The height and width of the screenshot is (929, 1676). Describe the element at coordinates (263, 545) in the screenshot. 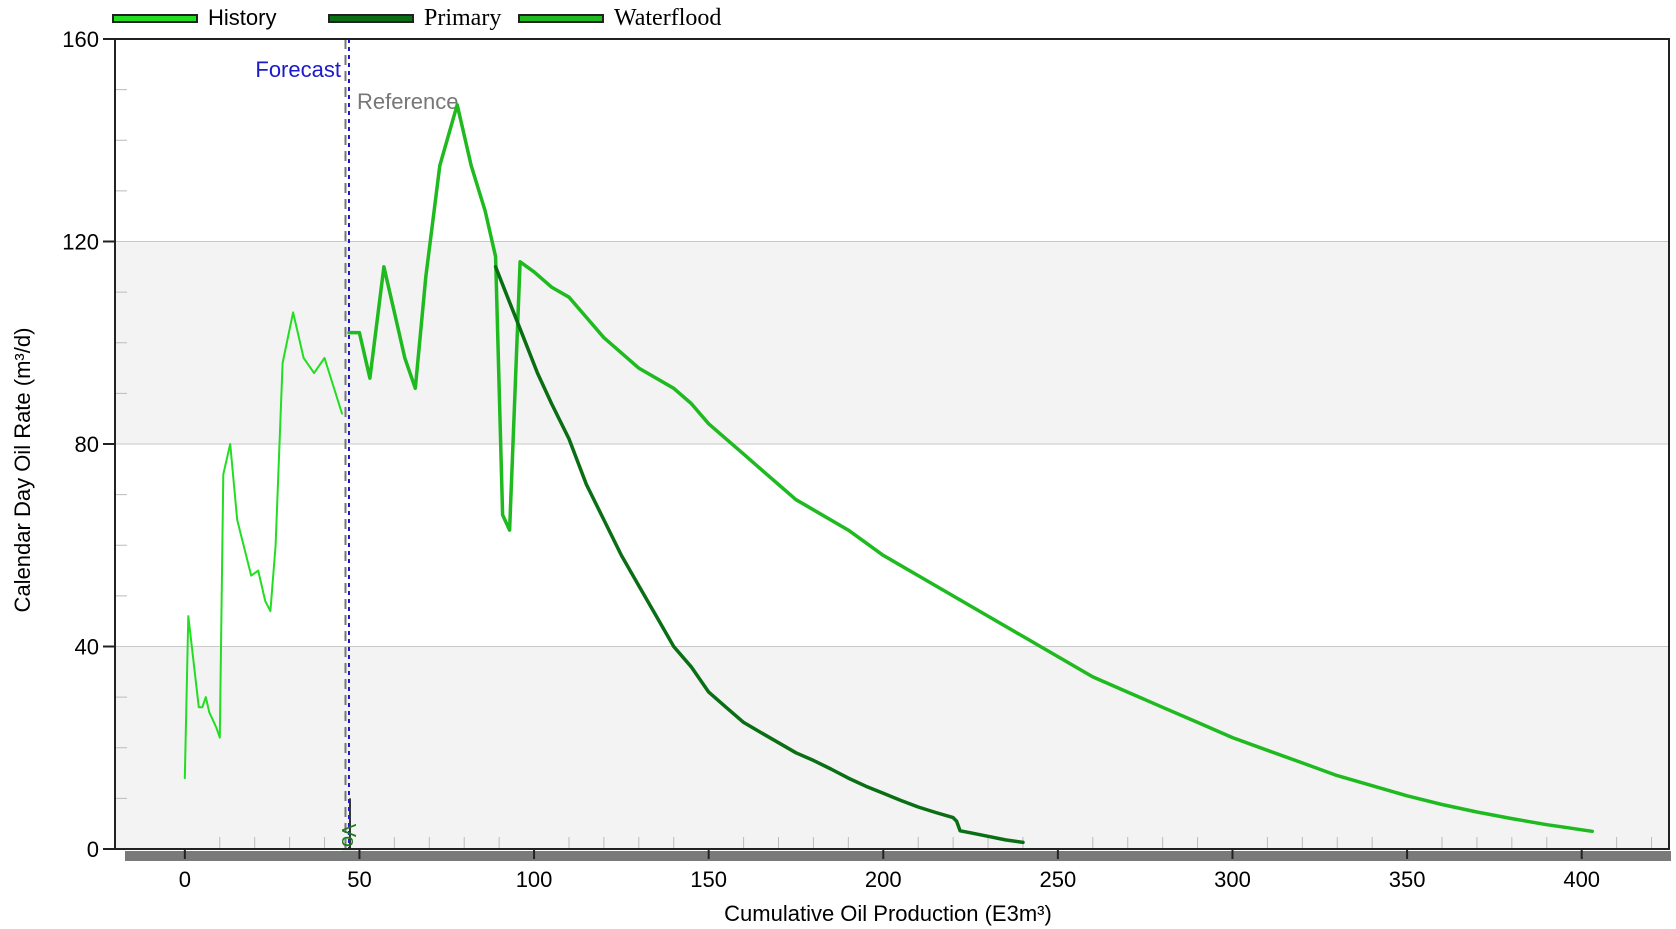

I see `series-history-line` at that location.